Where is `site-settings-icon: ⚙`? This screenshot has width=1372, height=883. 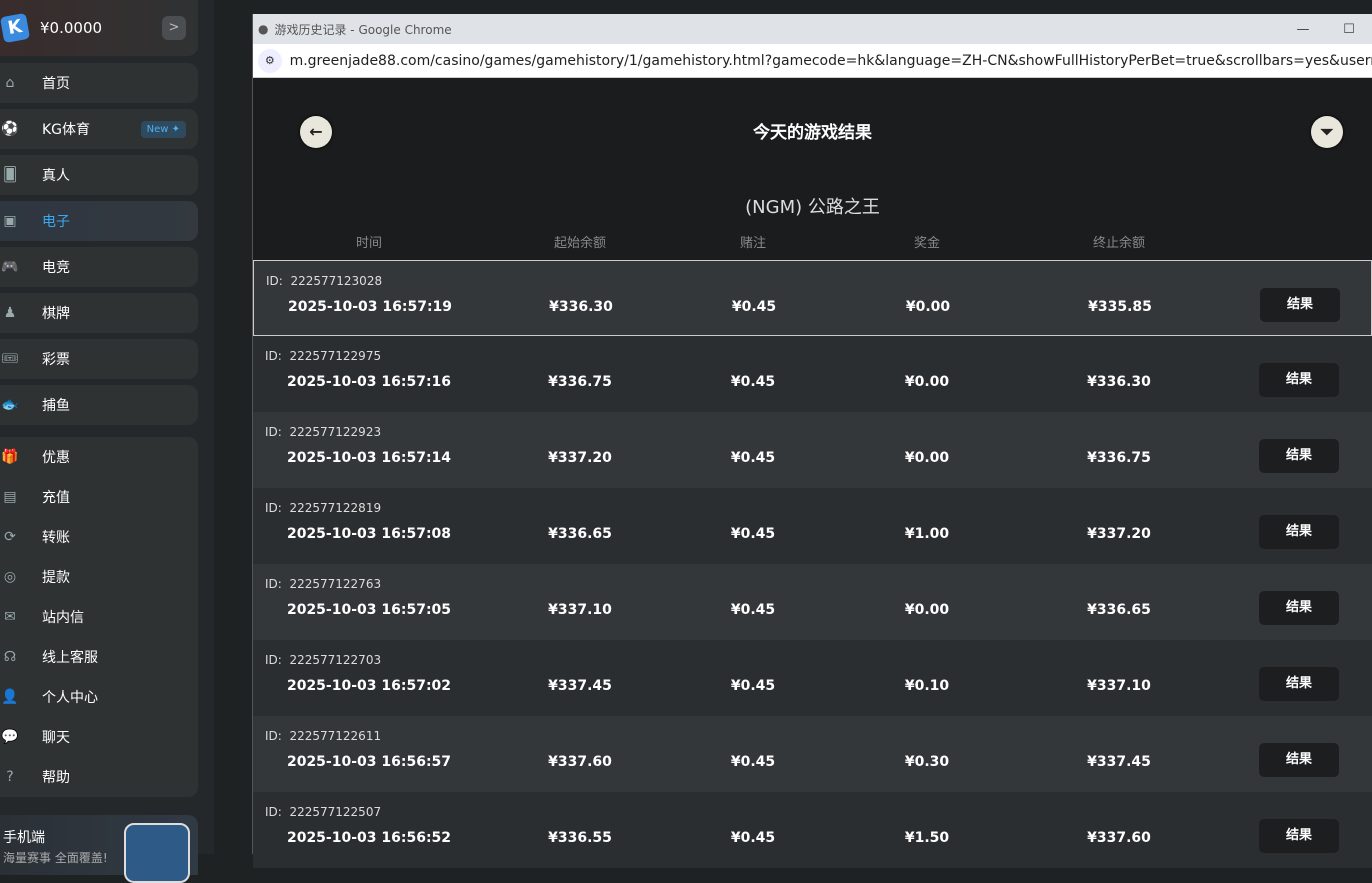
site-settings-icon: ⚙ is located at coordinates (270, 60).